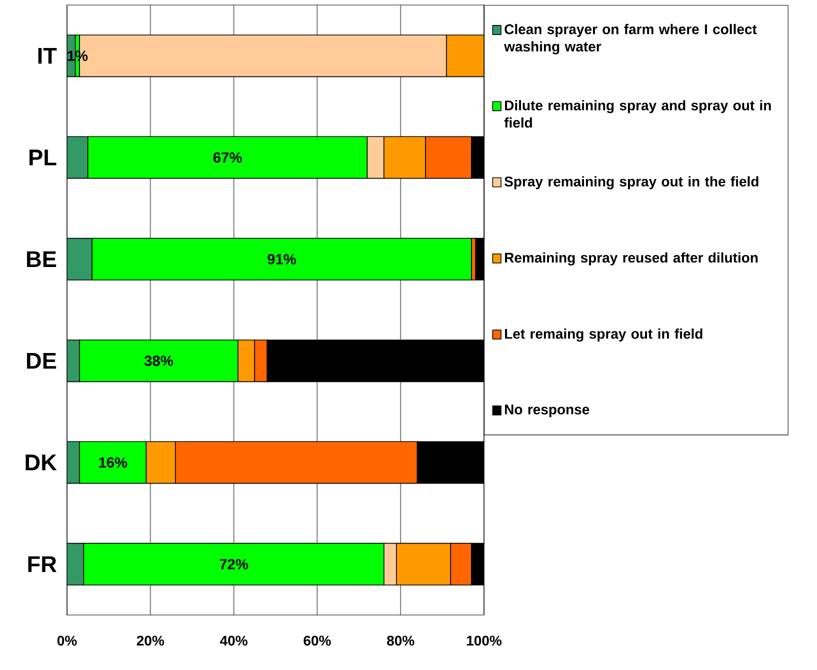 This screenshot has height=670, width=817. What do you see at coordinates (41, 462) in the screenshot?
I see `y-tick-label: DK` at bounding box center [41, 462].